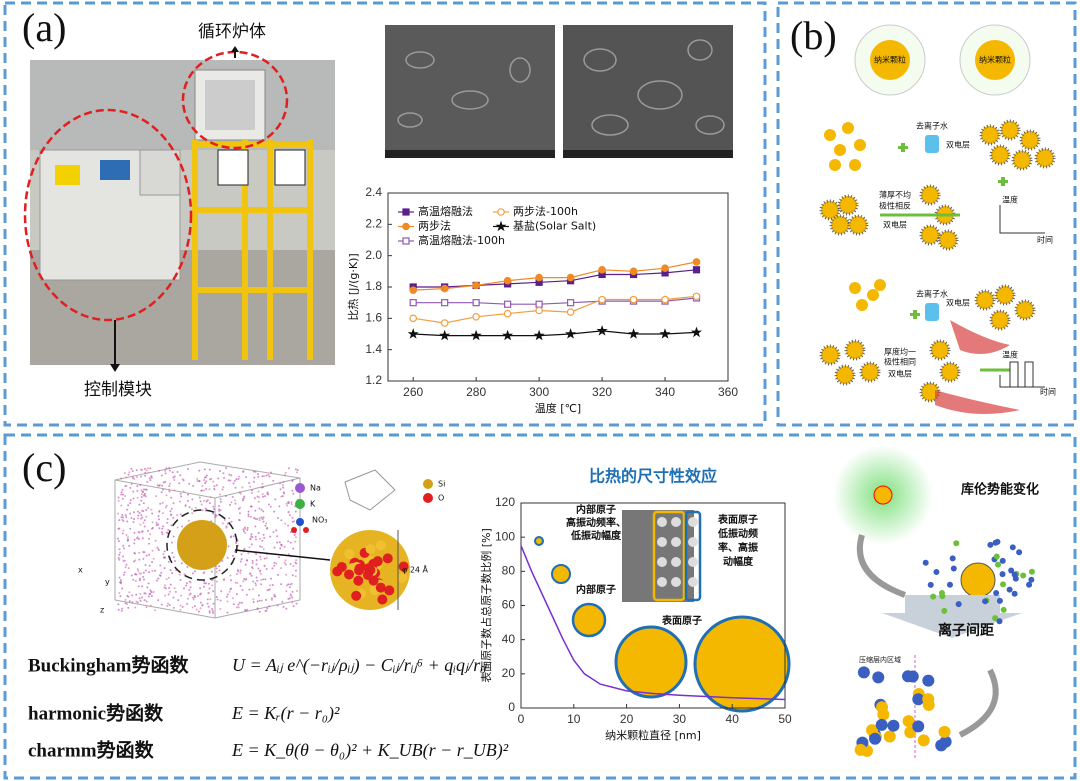  Describe the element at coordinates (733, 719) in the screenshot. I see `x-tick-label: 40` at that location.